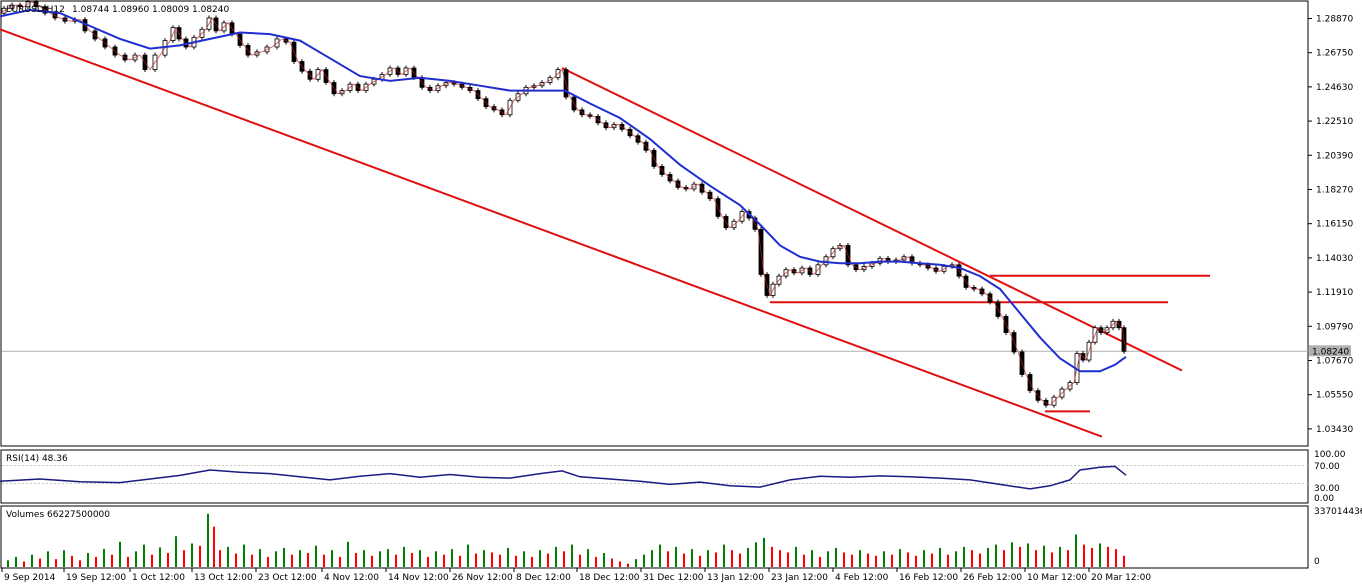 This screenshot has width=1362, height=587. Describe the element at coordinates (654, 477) in the screenshot. I see `rsi-line` at that location.